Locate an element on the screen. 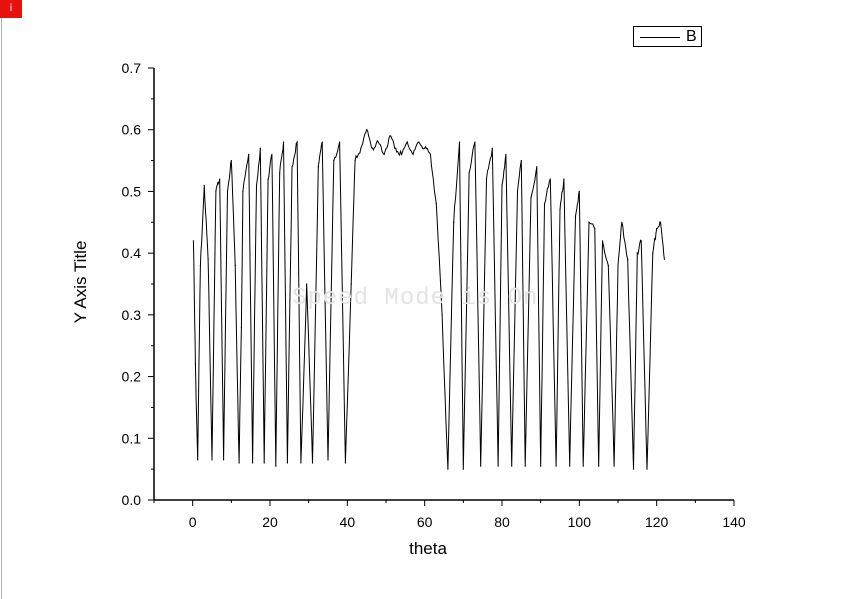 The width and height of the screenshot is (852, 599). x-tick-label: 20 is located at coordinates (270, 522).